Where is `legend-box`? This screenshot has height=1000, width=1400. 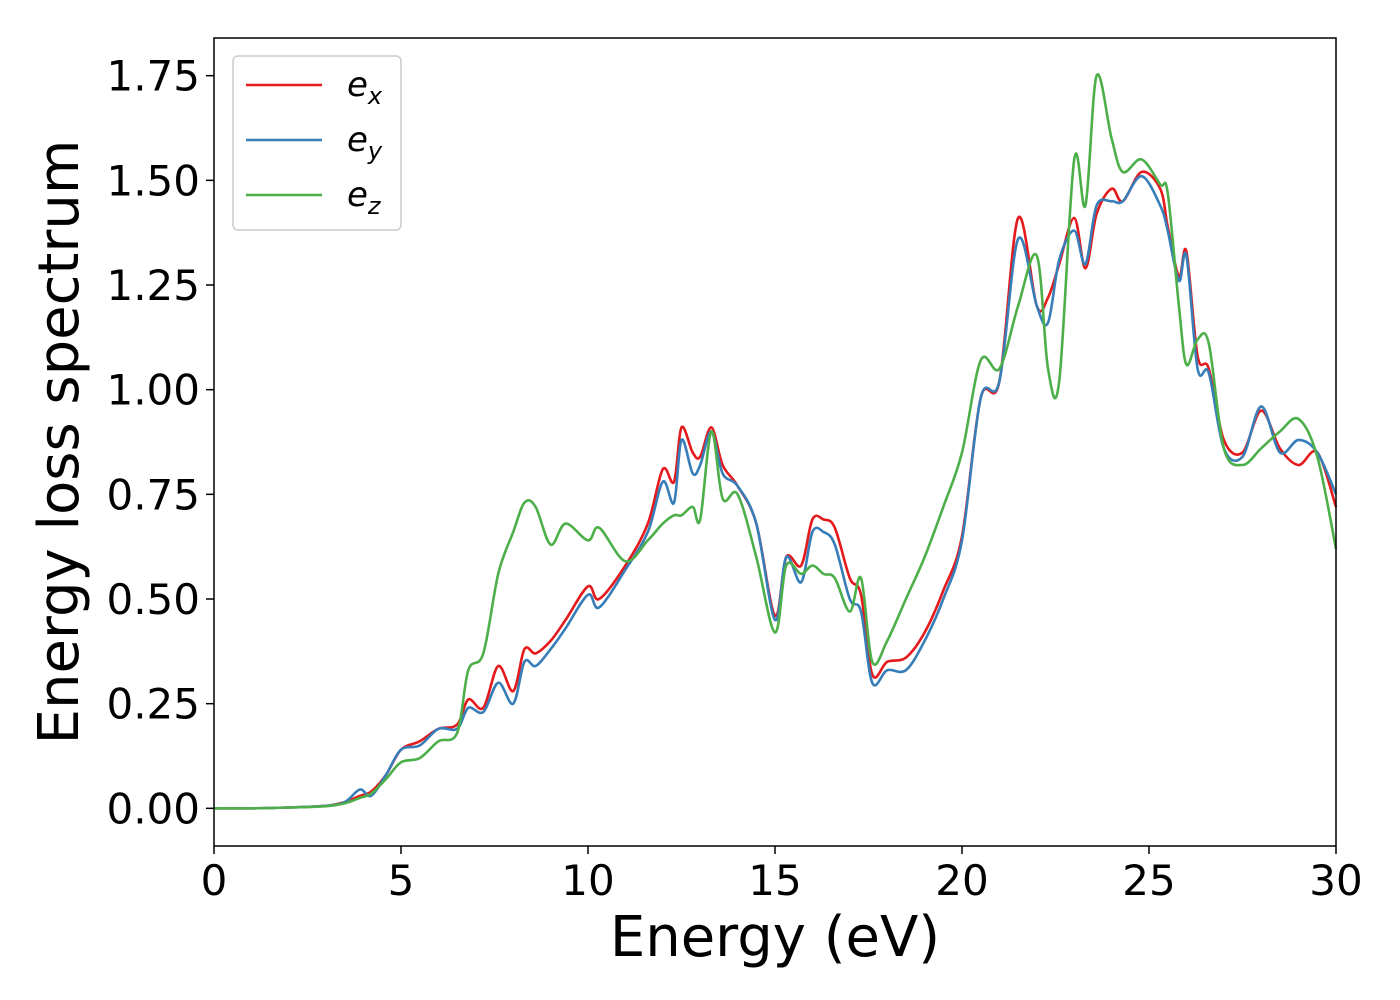 legend-box is located at coordinates (317, 143).